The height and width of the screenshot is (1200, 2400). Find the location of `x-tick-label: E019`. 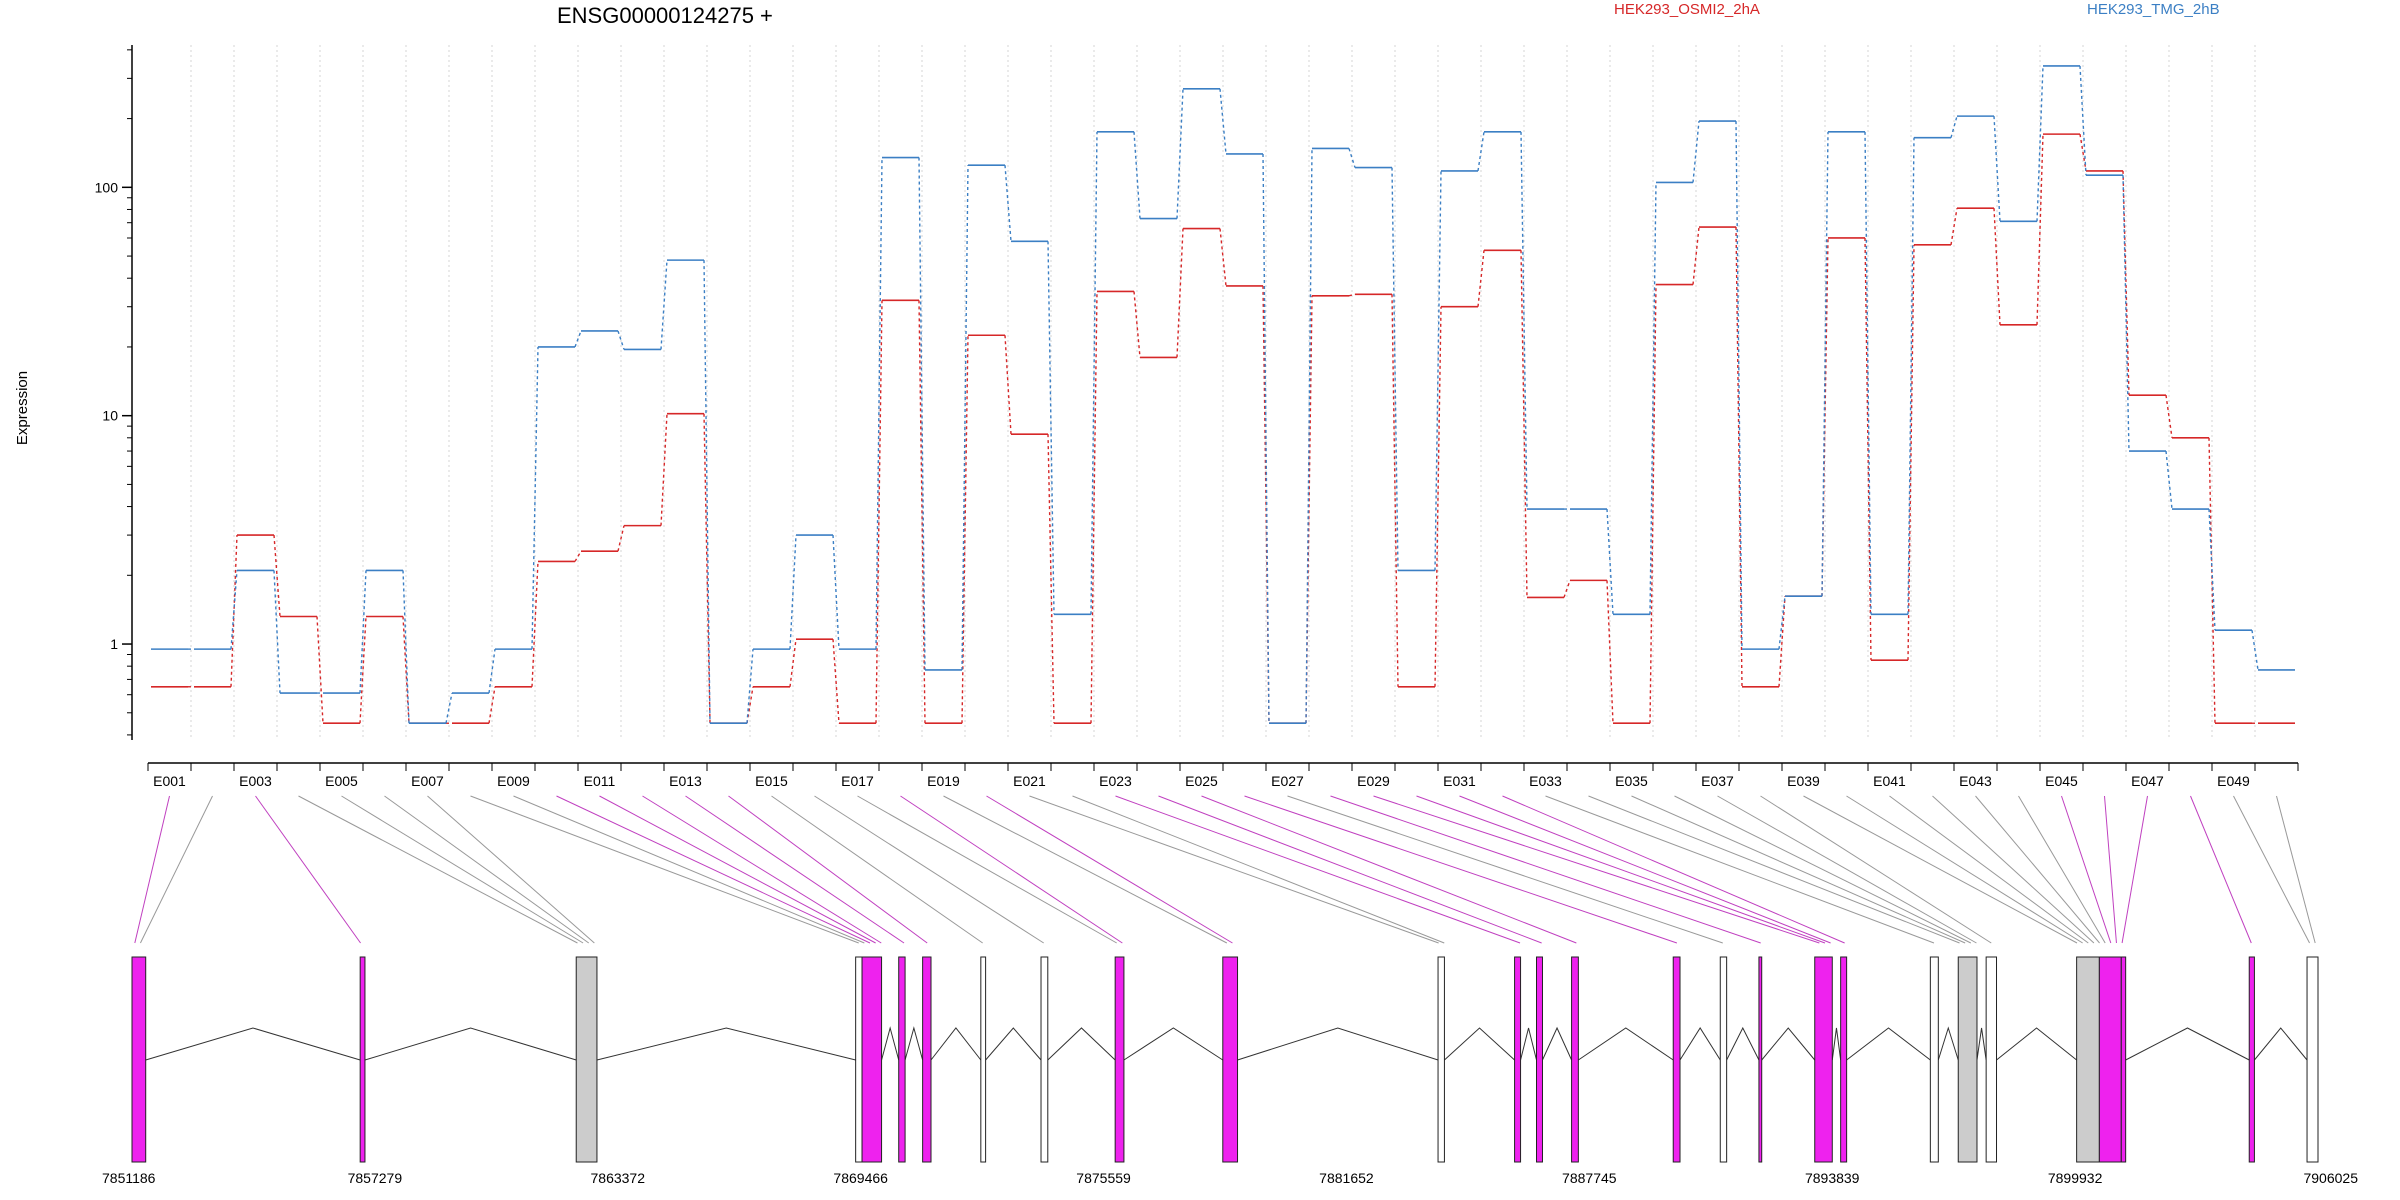

x-tick-label: E019 is located at coordinates (943, 781).